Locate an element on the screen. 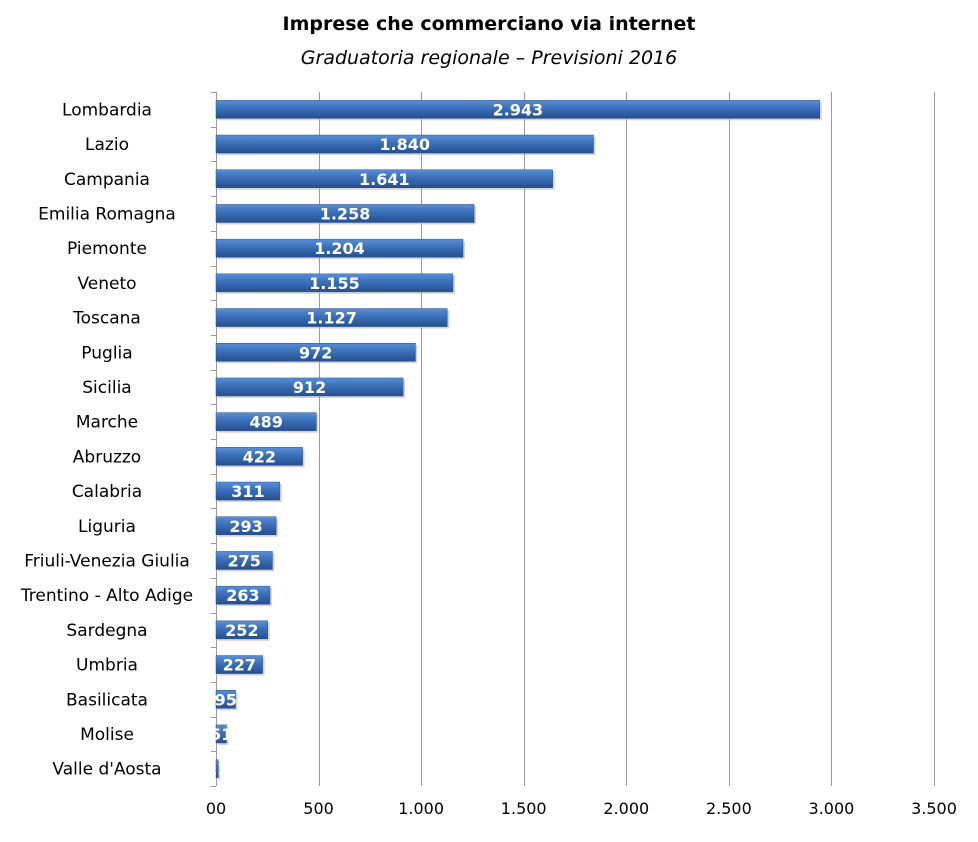  x-tick-label: 00 is located at coordinates (216, 808).